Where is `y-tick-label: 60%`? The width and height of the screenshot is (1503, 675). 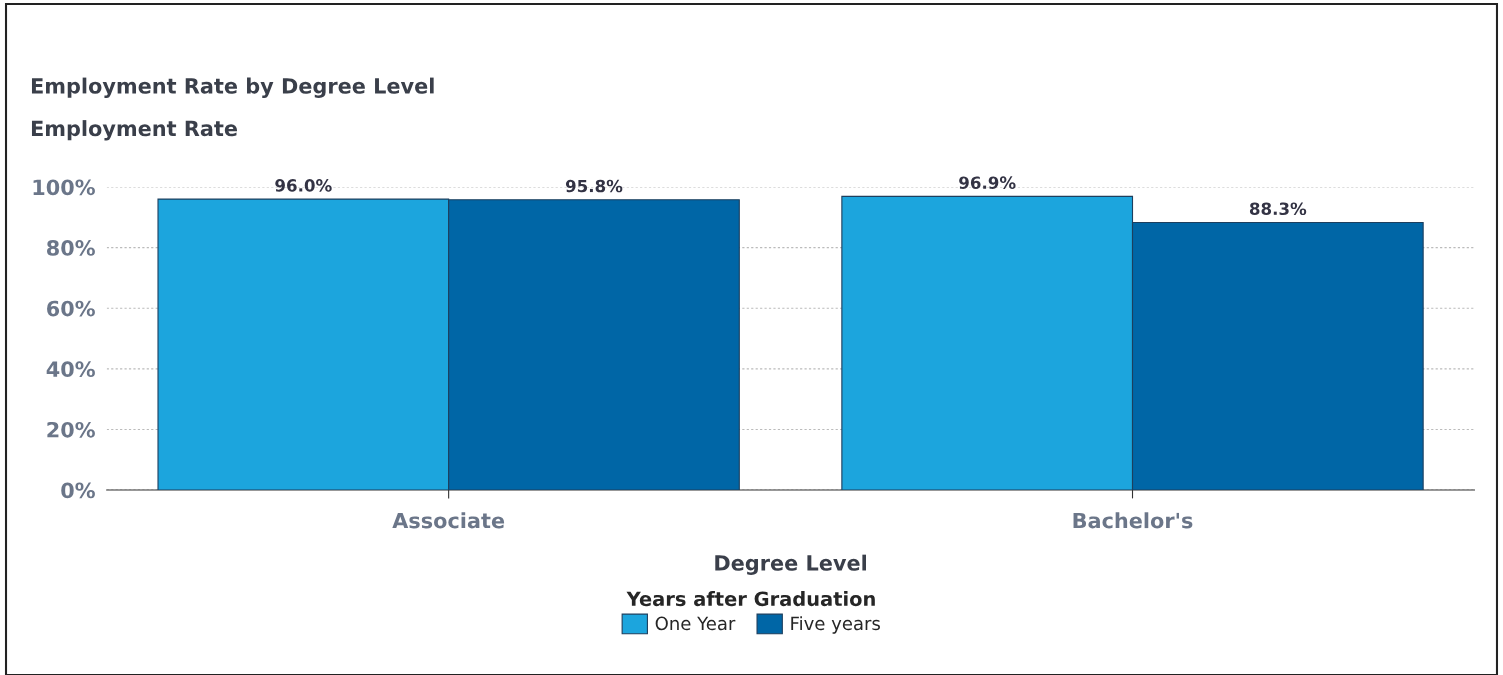 y-tick-label: 60% is located at coordinates (71, 308).